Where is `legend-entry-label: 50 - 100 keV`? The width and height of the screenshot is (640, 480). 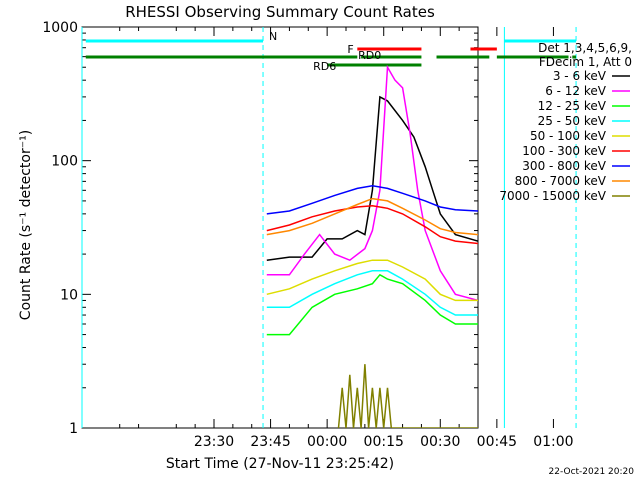
legend-entry-label: 50 - 100 keV is located at coordinates (568, 136).